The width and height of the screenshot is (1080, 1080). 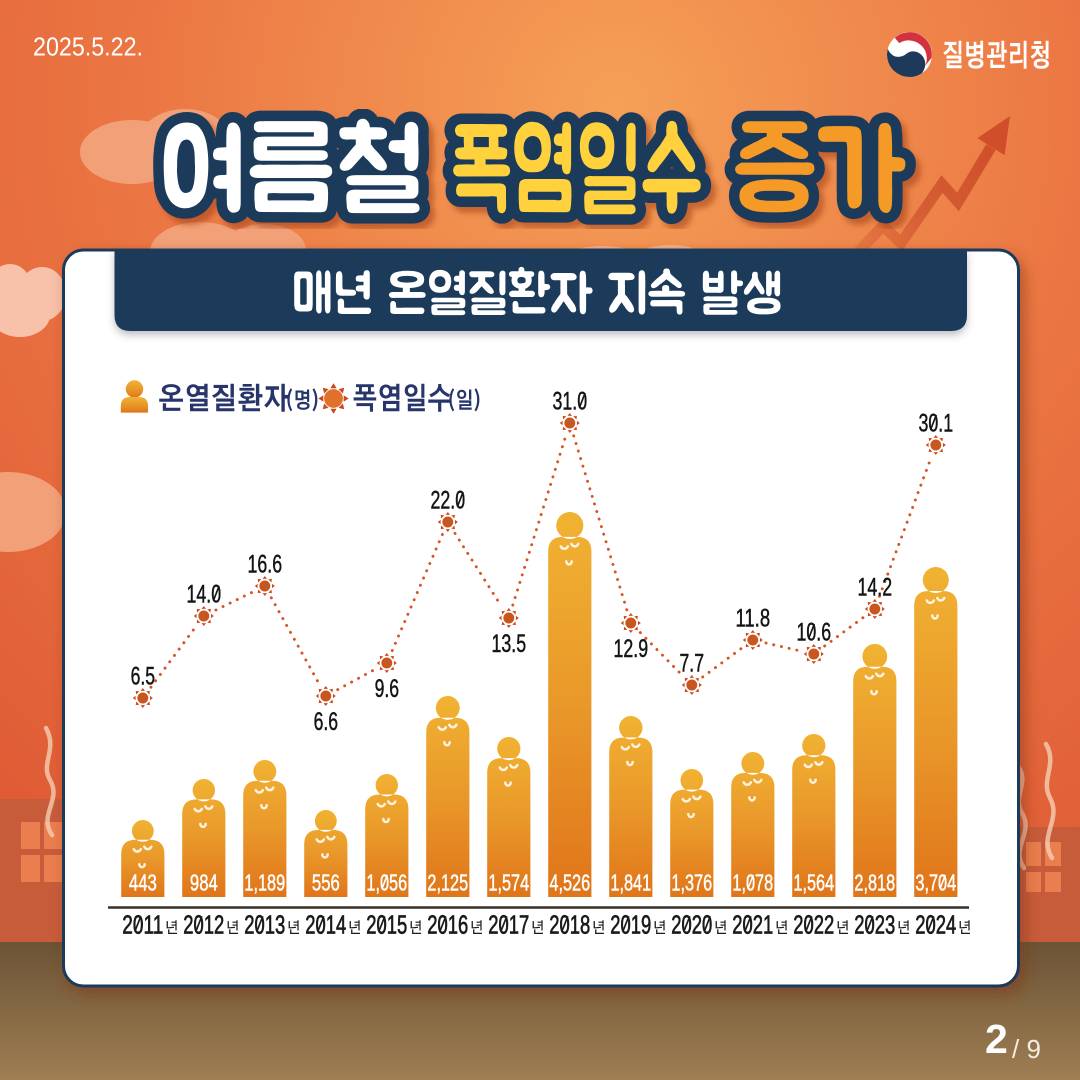 I want to click on svg-text: 30.1, so click(x=936, y=424).